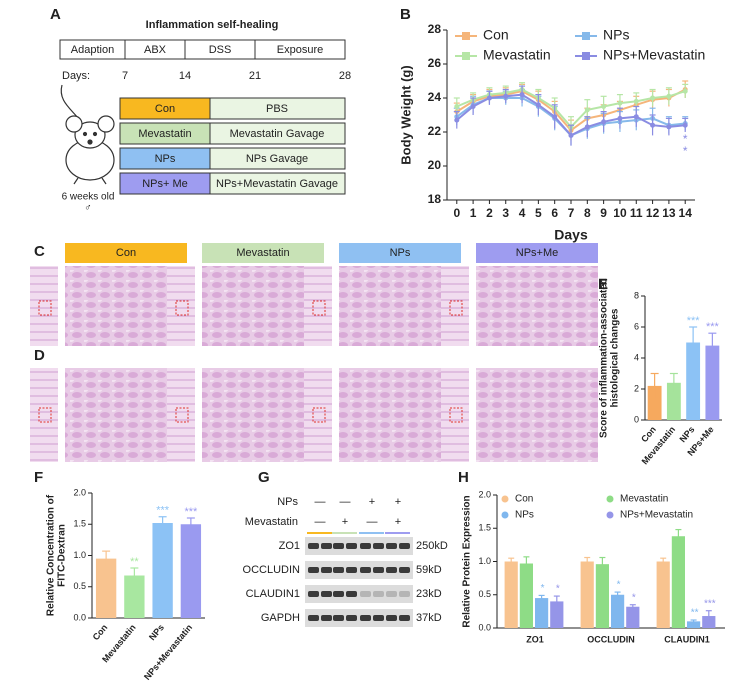 This screenshot has width=740, height=688. What do you see at coordinates (264, 477) in the screenshot?
I see `panel-label: G` at bounding box center [264, 477].